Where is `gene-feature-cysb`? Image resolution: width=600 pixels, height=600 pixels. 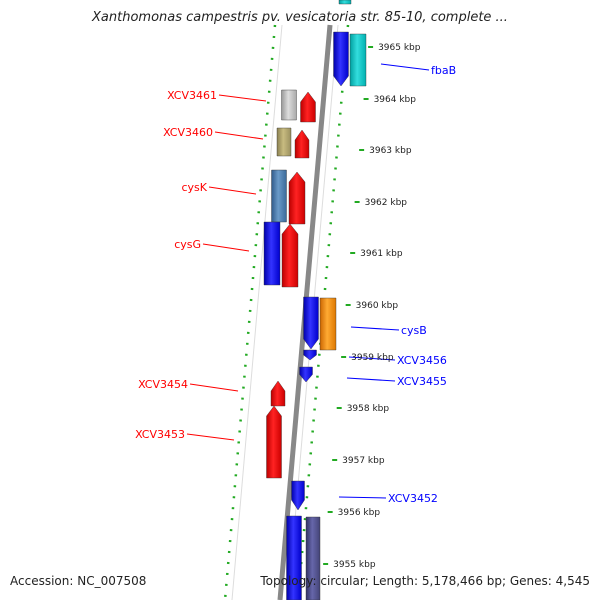 gene-feature-cysb is located at coordinates (328, 324).